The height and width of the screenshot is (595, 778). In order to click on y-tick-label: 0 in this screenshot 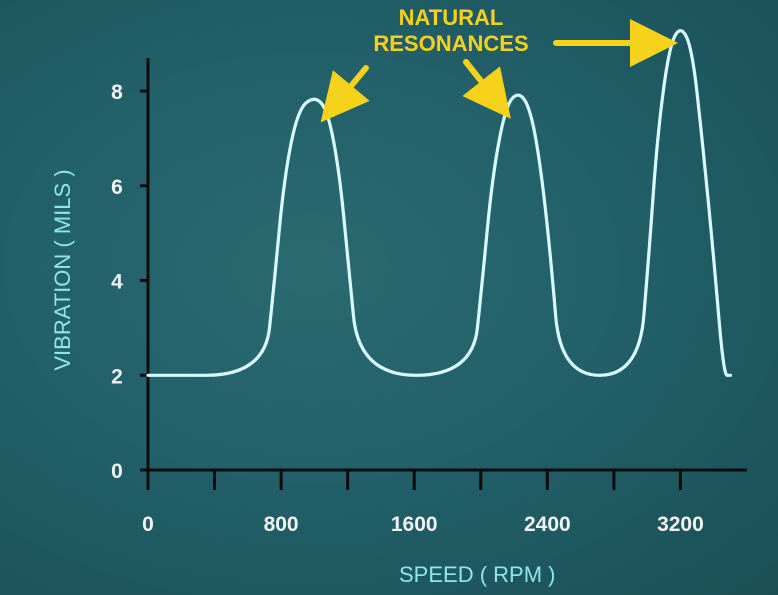, I will do `click(117, 471)`.